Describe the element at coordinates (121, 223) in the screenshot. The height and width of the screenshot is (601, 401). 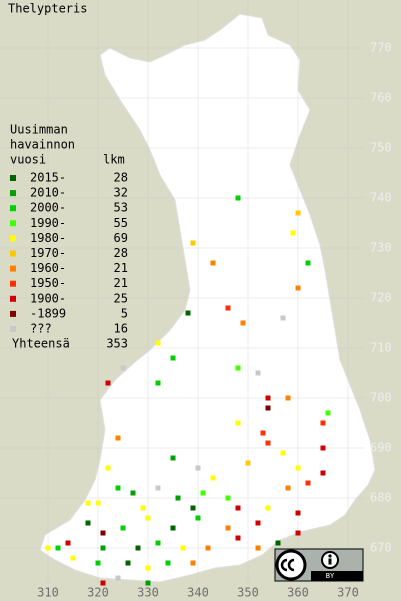
I see `legend-count: 55` at that location.